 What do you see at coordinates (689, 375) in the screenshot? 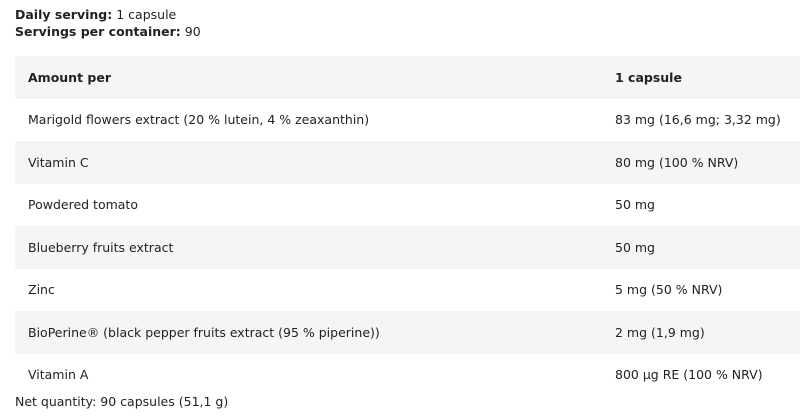
I see `ingredient-amount: 800 µg RE (100 % NRV)` at bounding box center [689, 375].